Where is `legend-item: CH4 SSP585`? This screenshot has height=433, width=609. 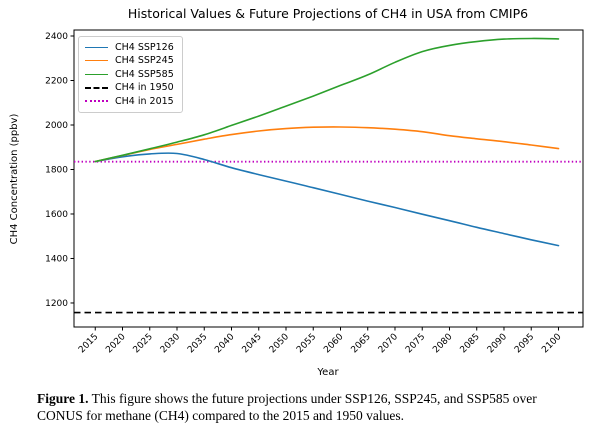
legend-item: CH4 SSP585 is located at coordinates (129, 74).